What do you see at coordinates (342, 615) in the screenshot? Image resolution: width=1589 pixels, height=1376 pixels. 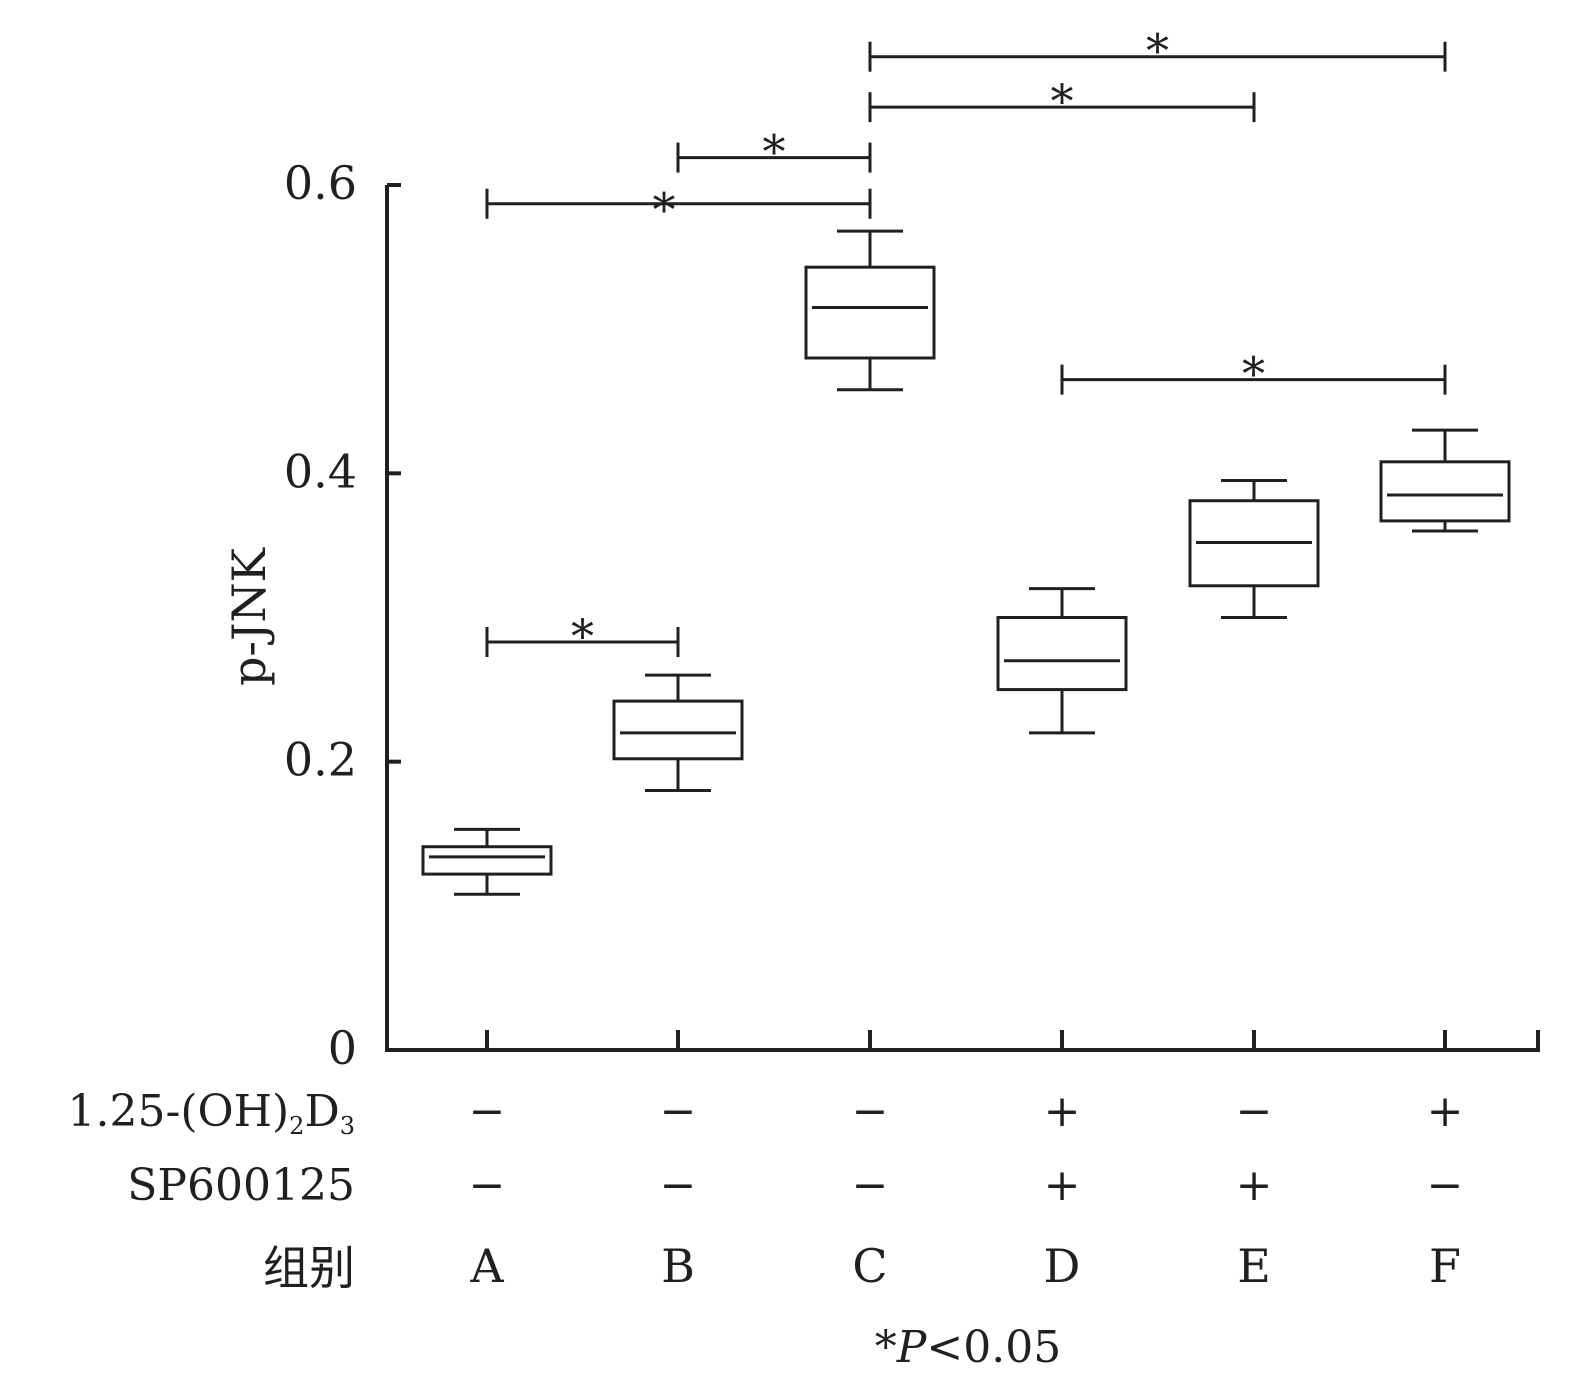 I see `y-ticks: 0 0.2 0.4 0.6` at bounding box center [342, 615].